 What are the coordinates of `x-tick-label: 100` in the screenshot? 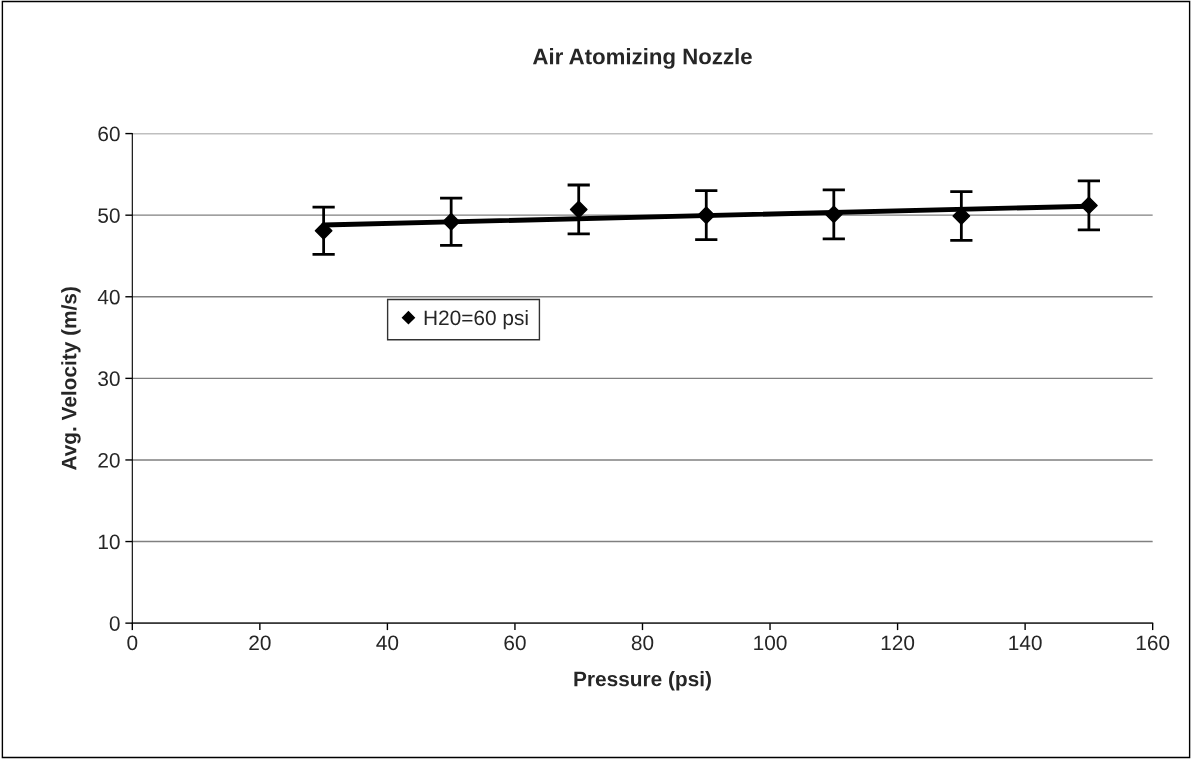 It's located at (770, 643).